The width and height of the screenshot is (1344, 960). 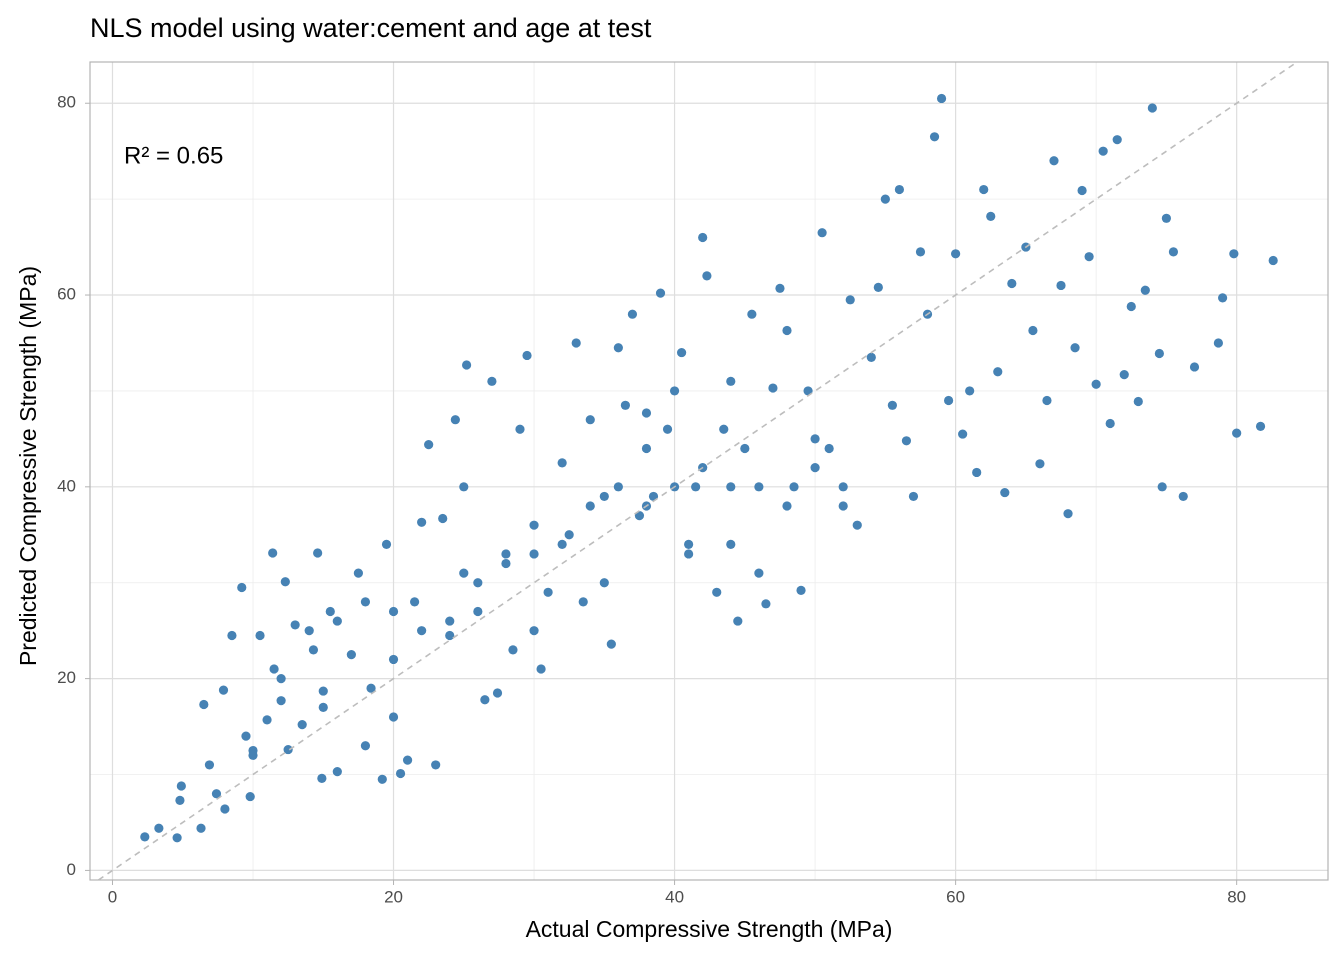 What do you see at coordinates (674, 896) in the screenshot?
I see `x-tick-label: 40` at bounding box center [674, 896].